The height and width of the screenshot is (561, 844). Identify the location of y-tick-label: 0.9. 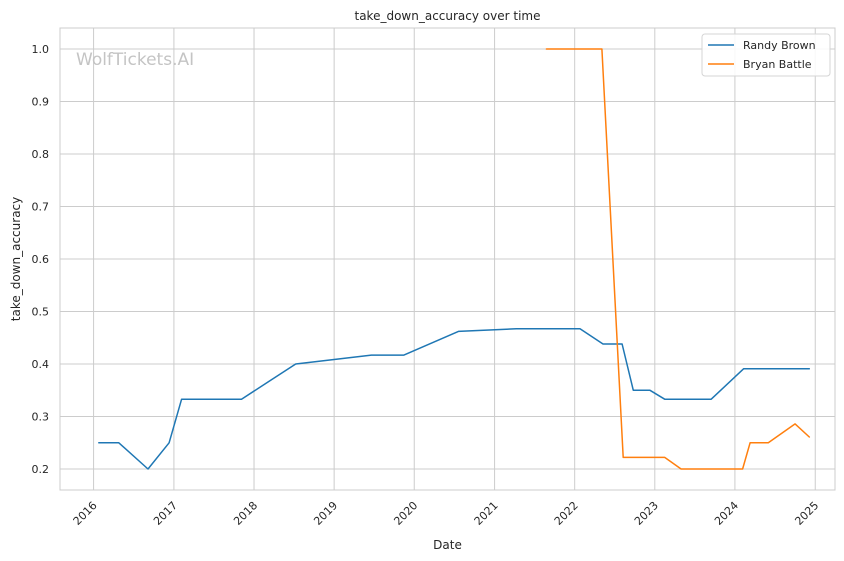
(41, 102).